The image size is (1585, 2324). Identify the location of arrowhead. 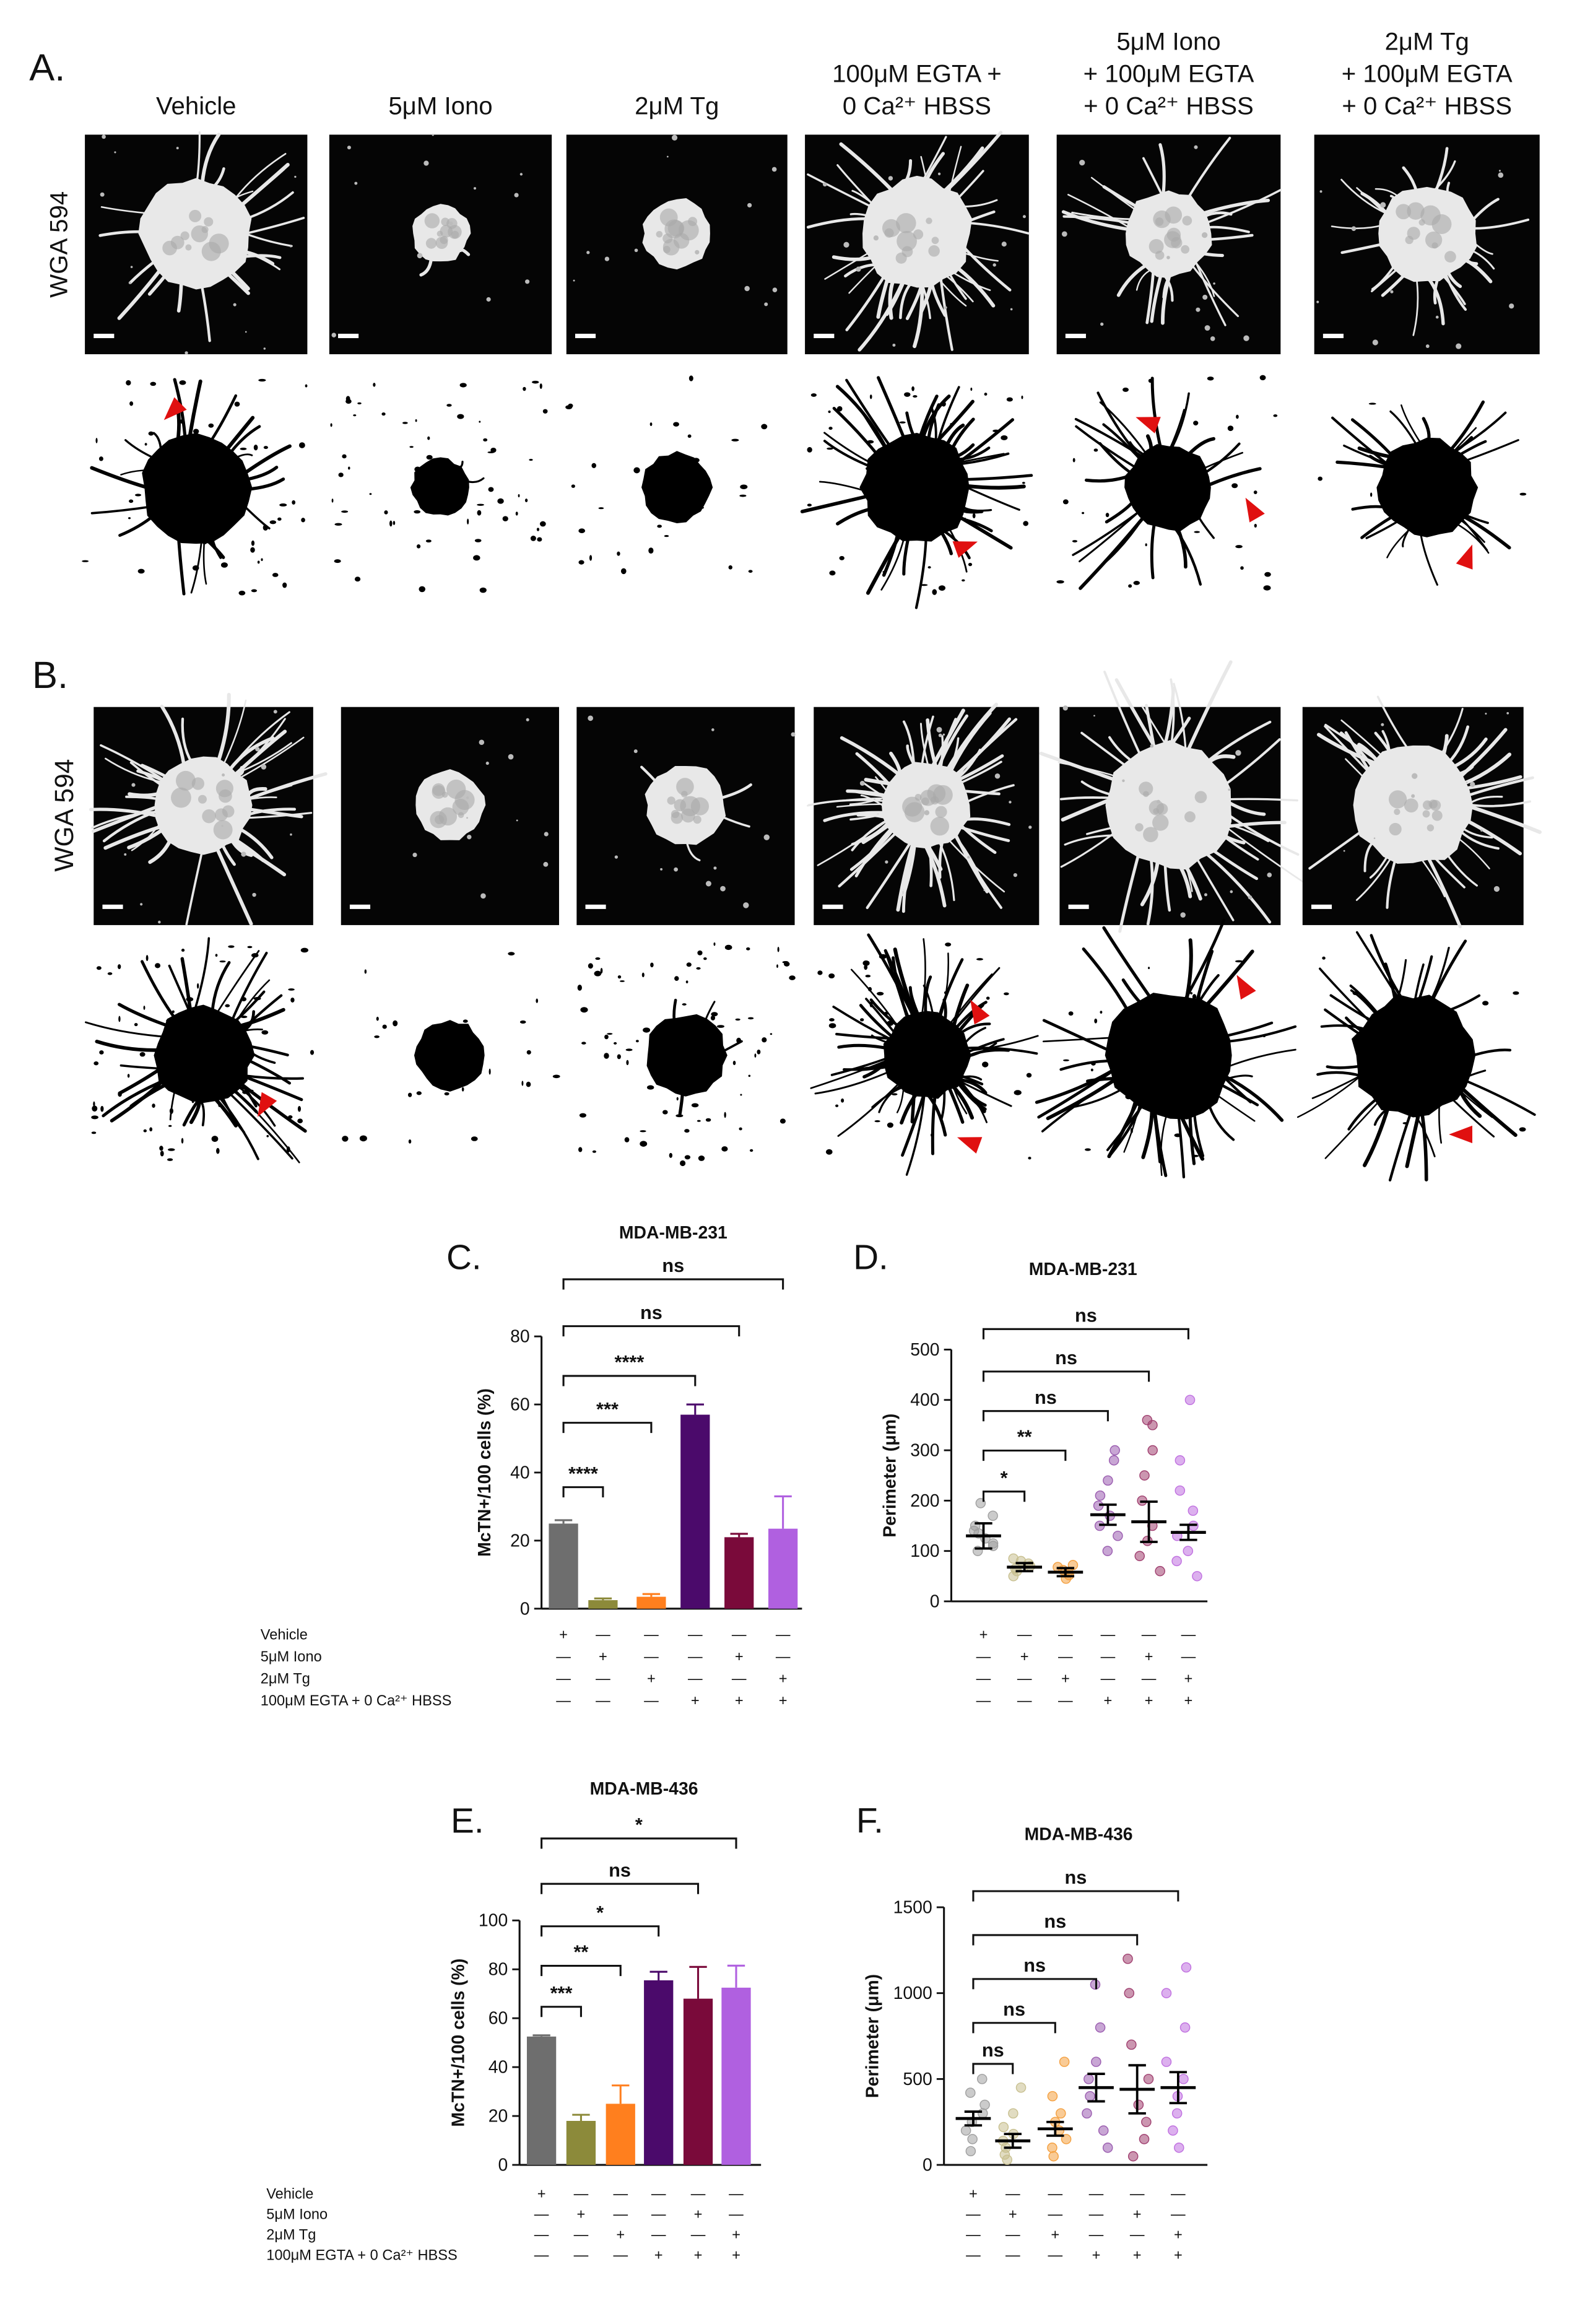
(175, 408).